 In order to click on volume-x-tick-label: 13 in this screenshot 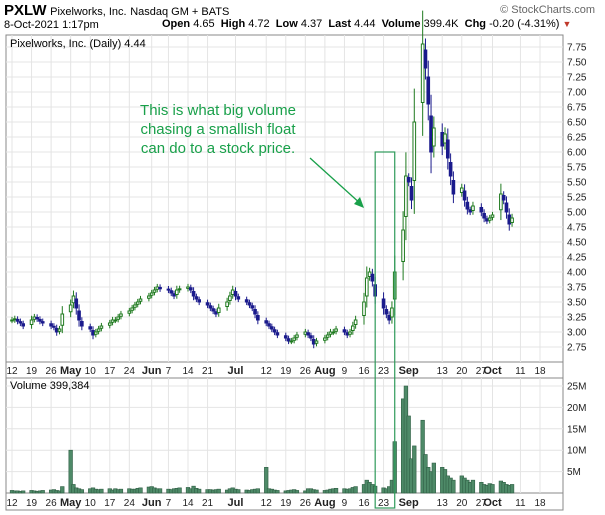, I will do `click(443, 503)`.